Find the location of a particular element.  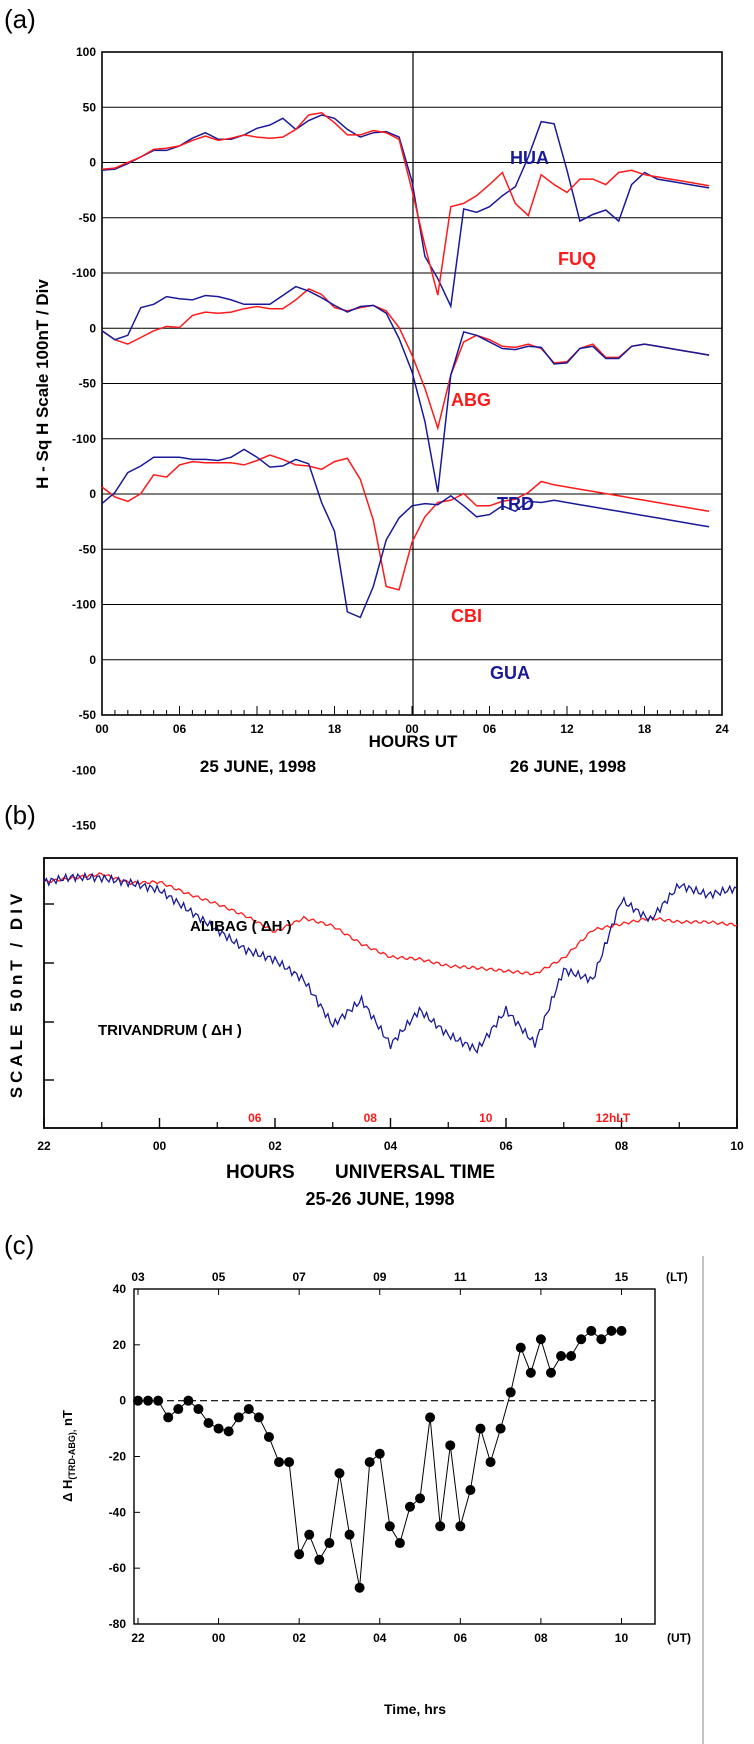

x-tick-label-lt: 03 is located at coordinates (138, 1277).